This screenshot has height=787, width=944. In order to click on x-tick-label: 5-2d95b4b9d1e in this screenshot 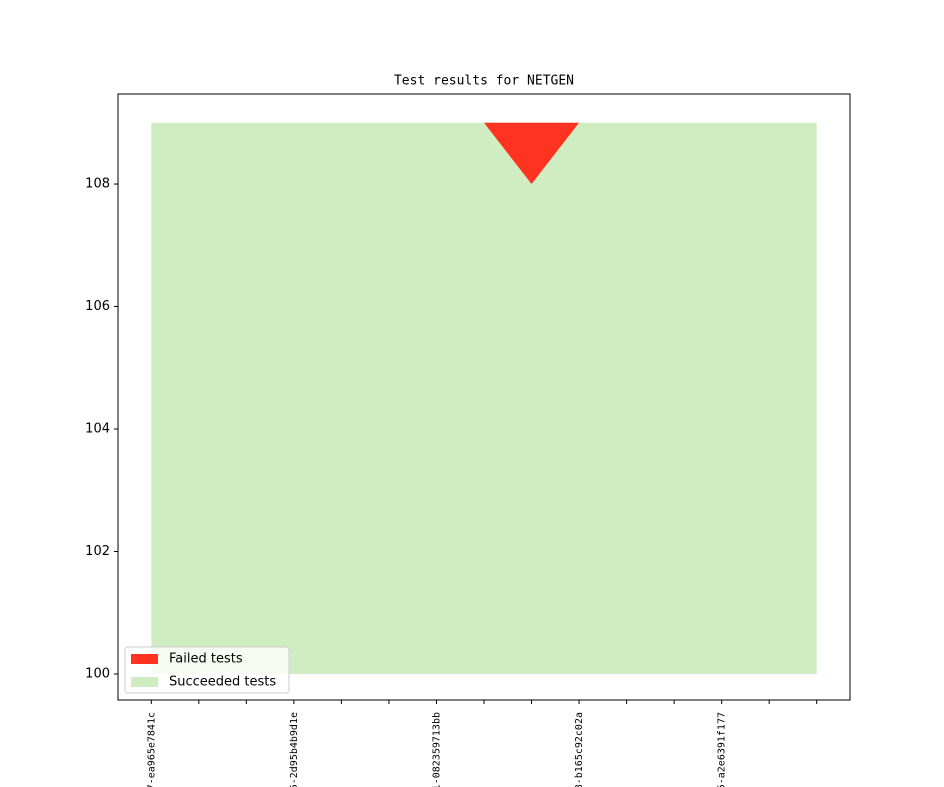, I will do `click(294, 749)`.